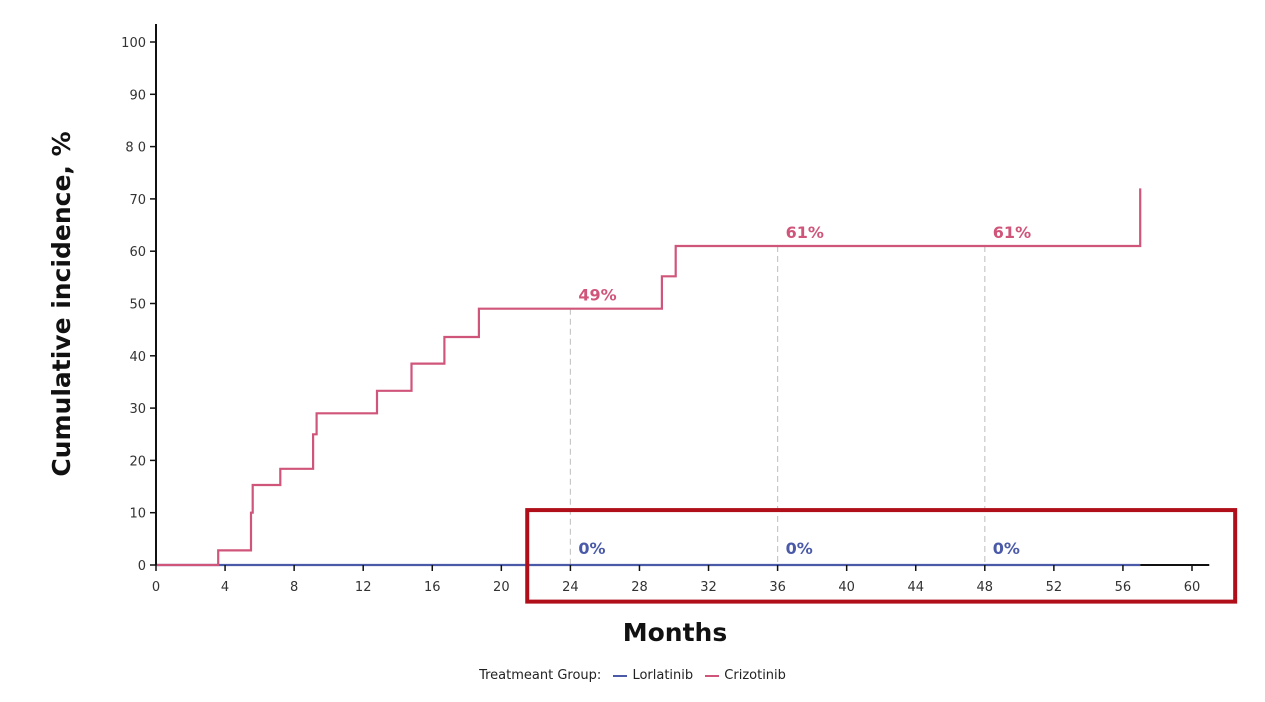 The image size is (1265, 702). Describe the element at coordinates (137, 514) in the screenshot. I see `y-tick-label-10: 10` at that location.